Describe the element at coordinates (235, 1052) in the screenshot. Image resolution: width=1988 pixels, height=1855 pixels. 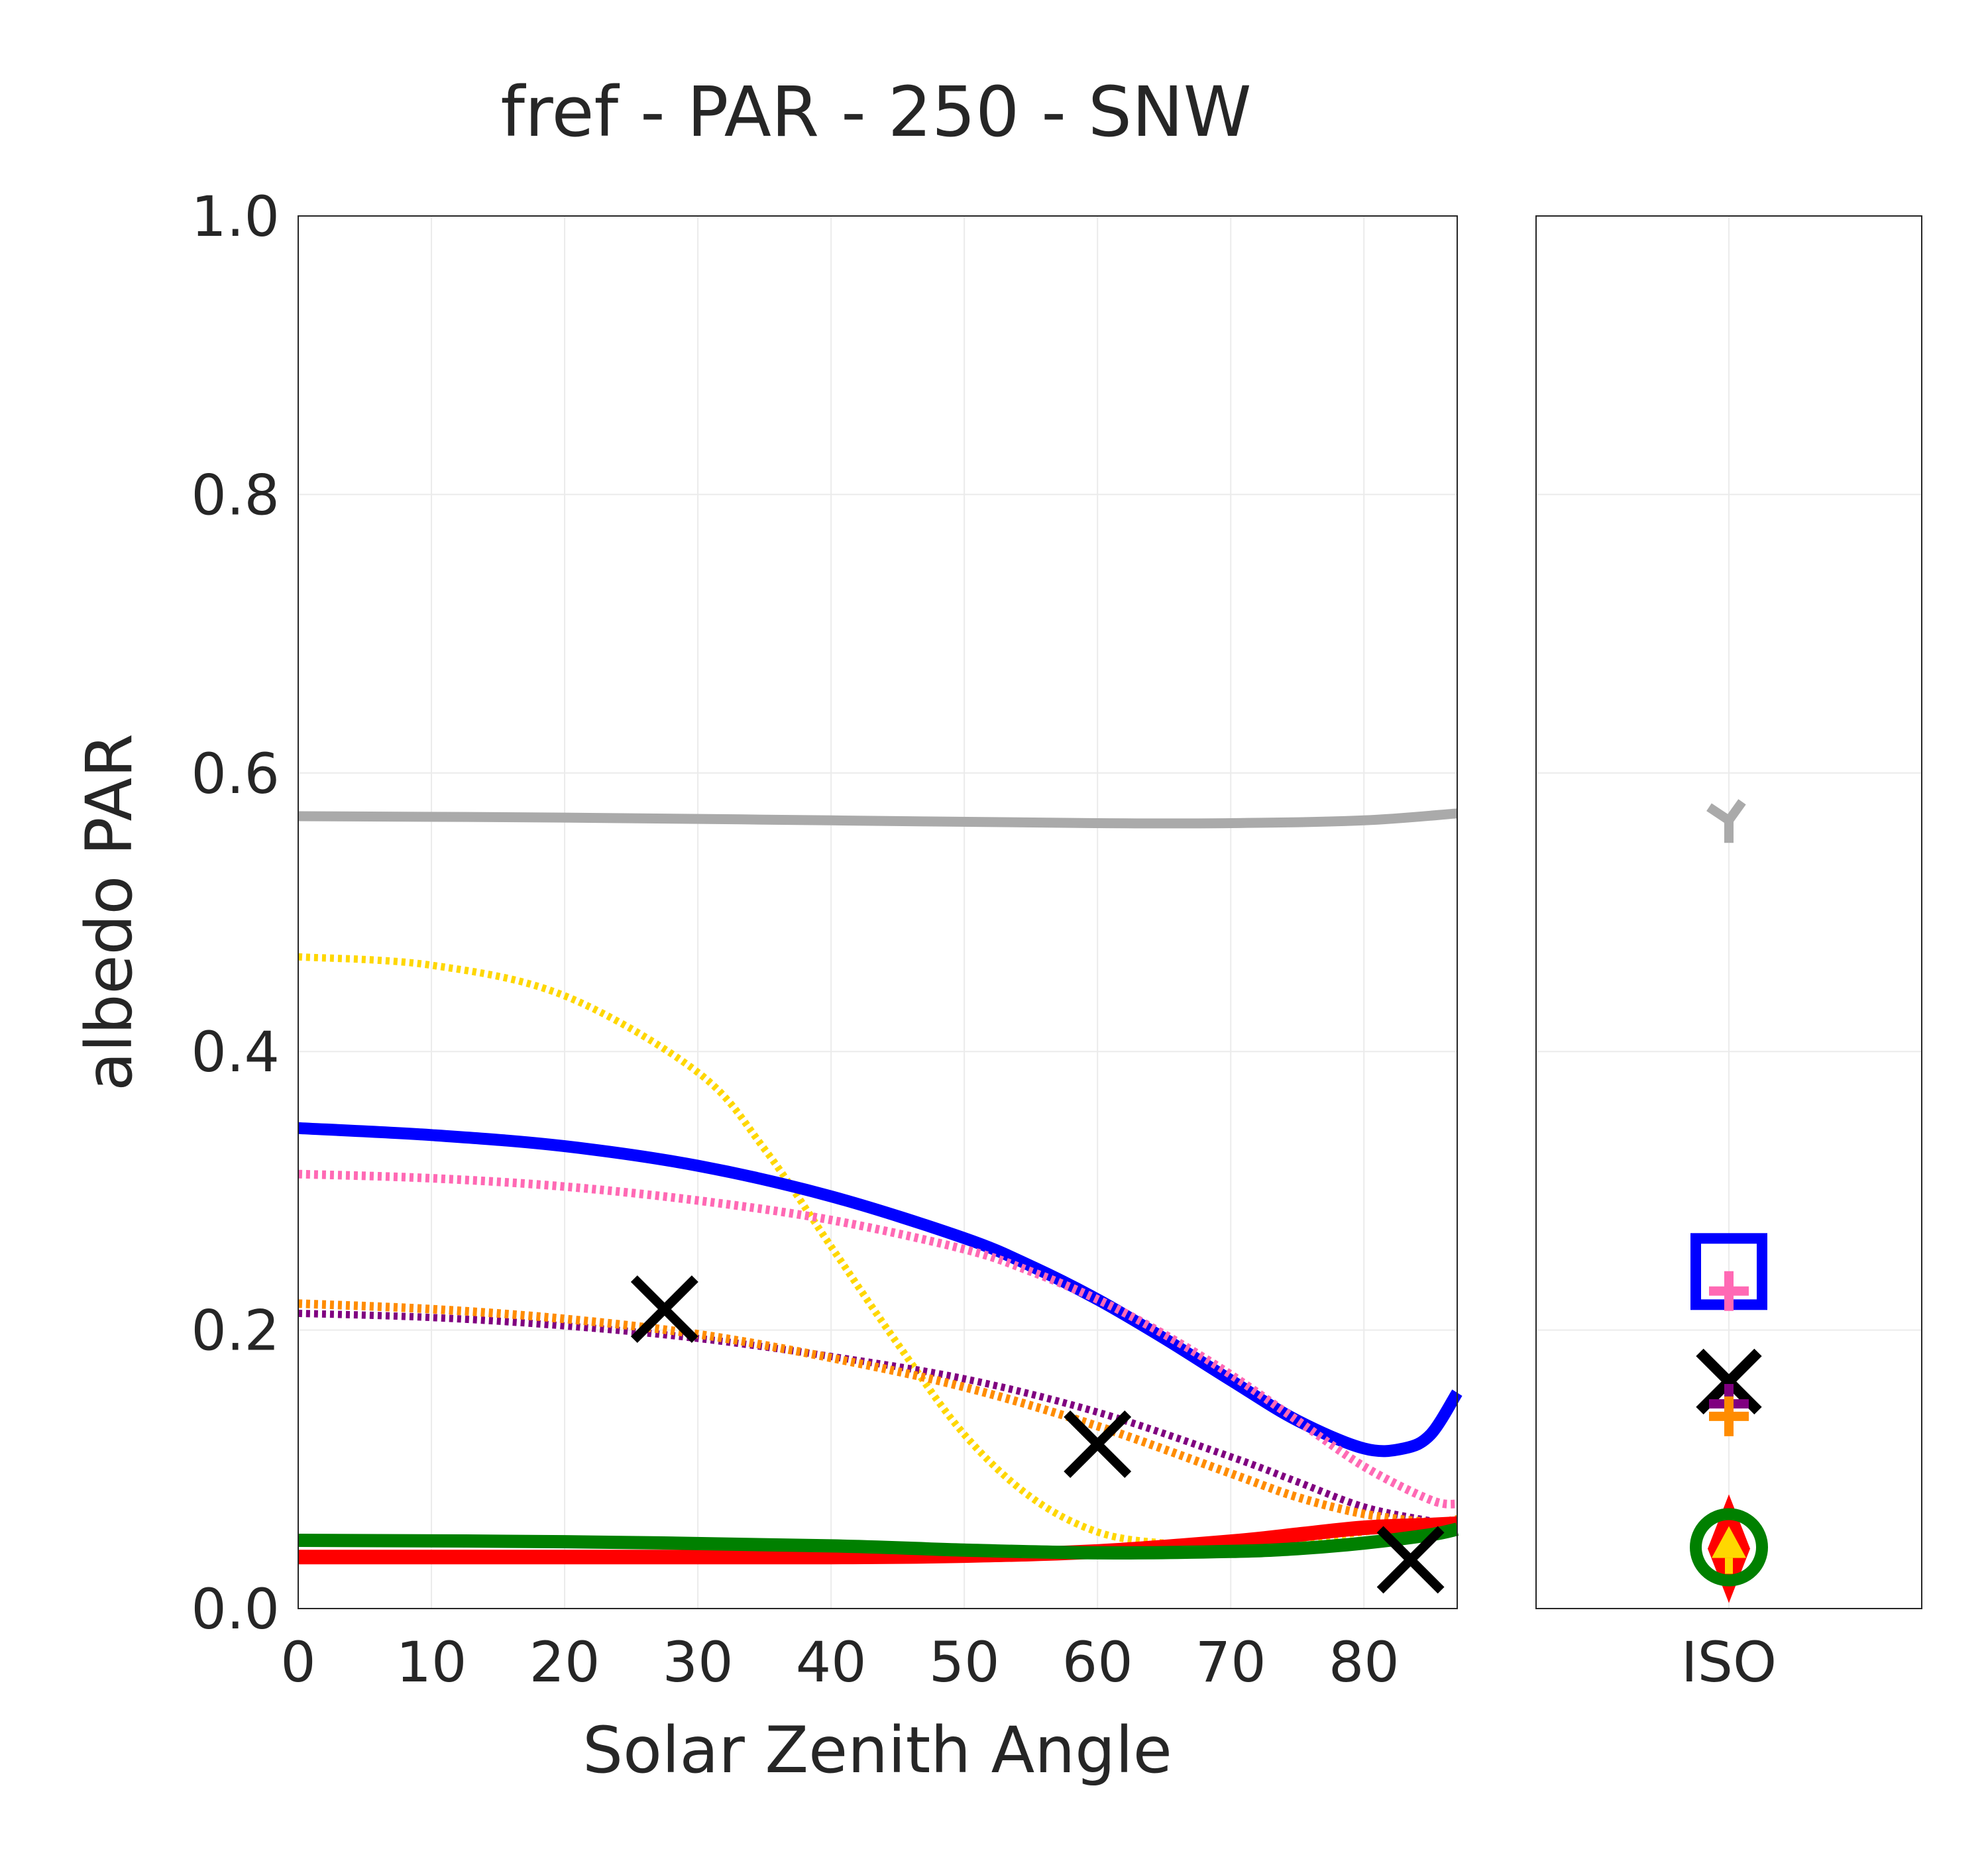
I see `y-tick-label: 0.4` at that location.